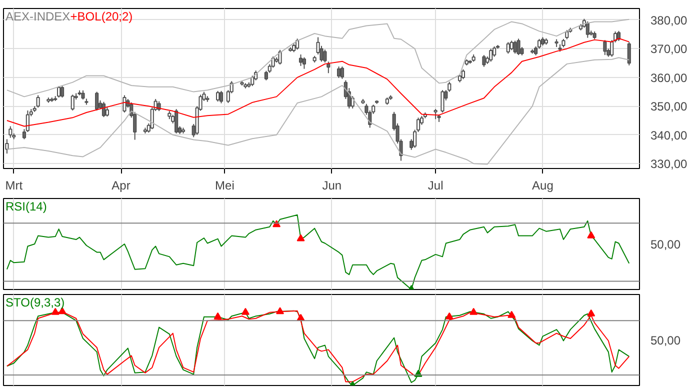 The image size is (690, 387). I want to click on y-tick-label: 340,00, so click(669, 135).